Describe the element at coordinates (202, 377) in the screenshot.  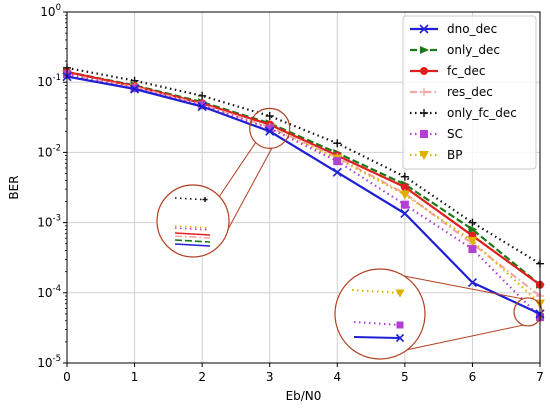
I see `x-tick-label: 2` at that location.